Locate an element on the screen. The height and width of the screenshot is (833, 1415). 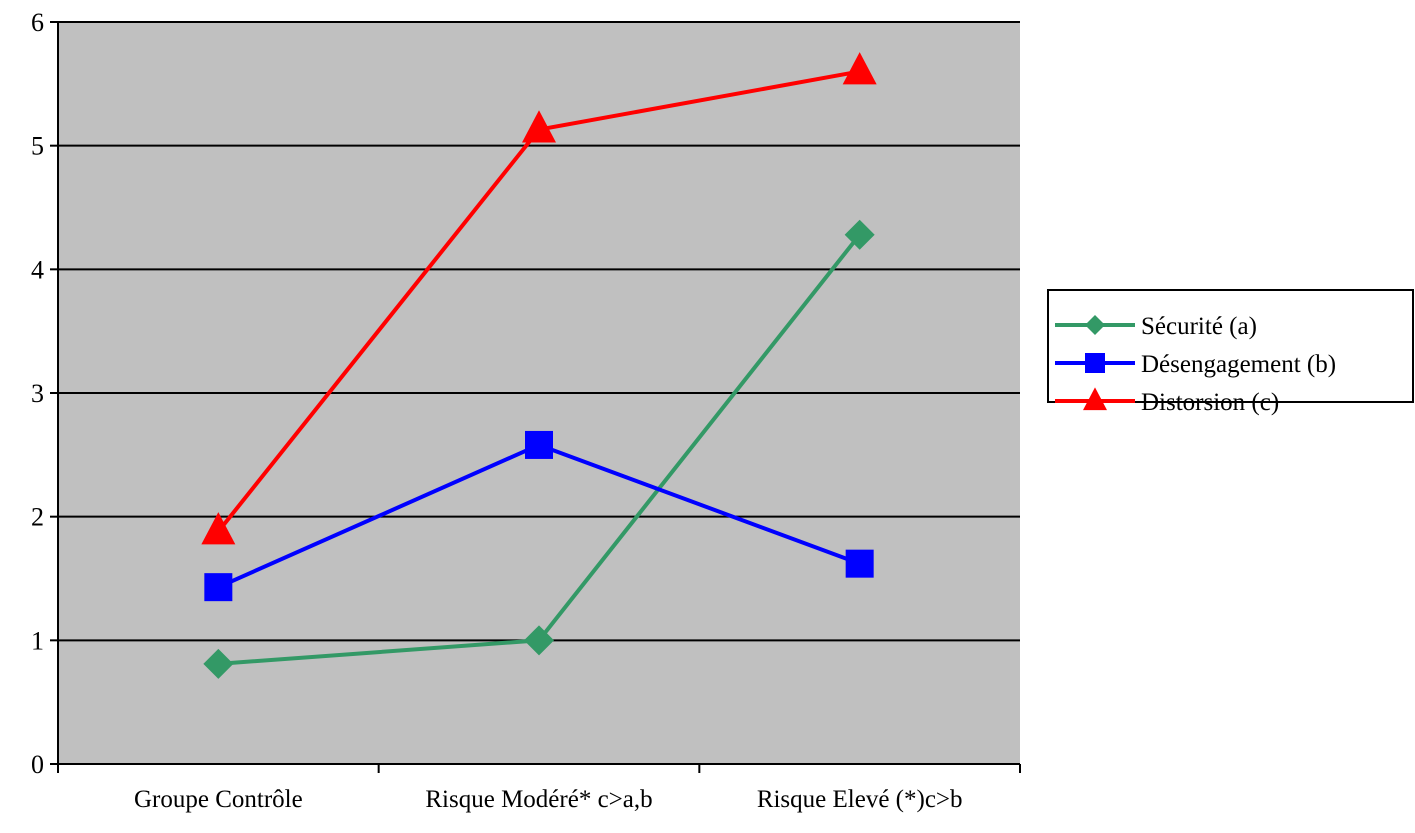
x-tick-label: Risque Modéré* c>a,b is located at coordinates (538, 799).